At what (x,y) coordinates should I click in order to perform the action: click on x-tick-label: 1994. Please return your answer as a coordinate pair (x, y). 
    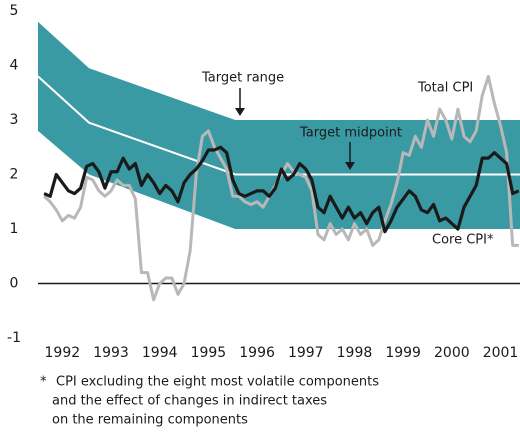
    Looking at the image, I should click on (160, 353).